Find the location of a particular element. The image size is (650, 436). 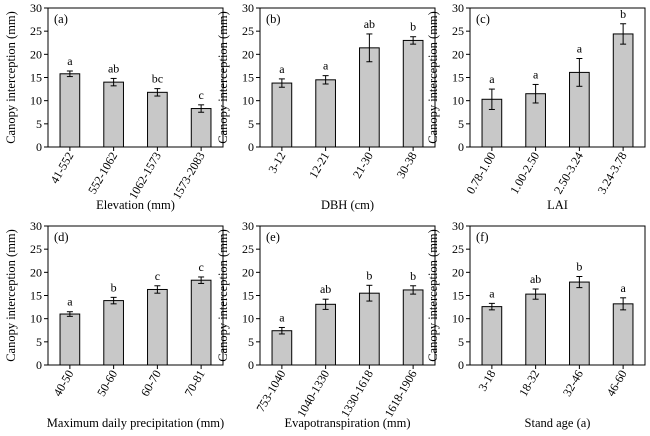

panel-label: (d) is located at coordinates (61, 237).